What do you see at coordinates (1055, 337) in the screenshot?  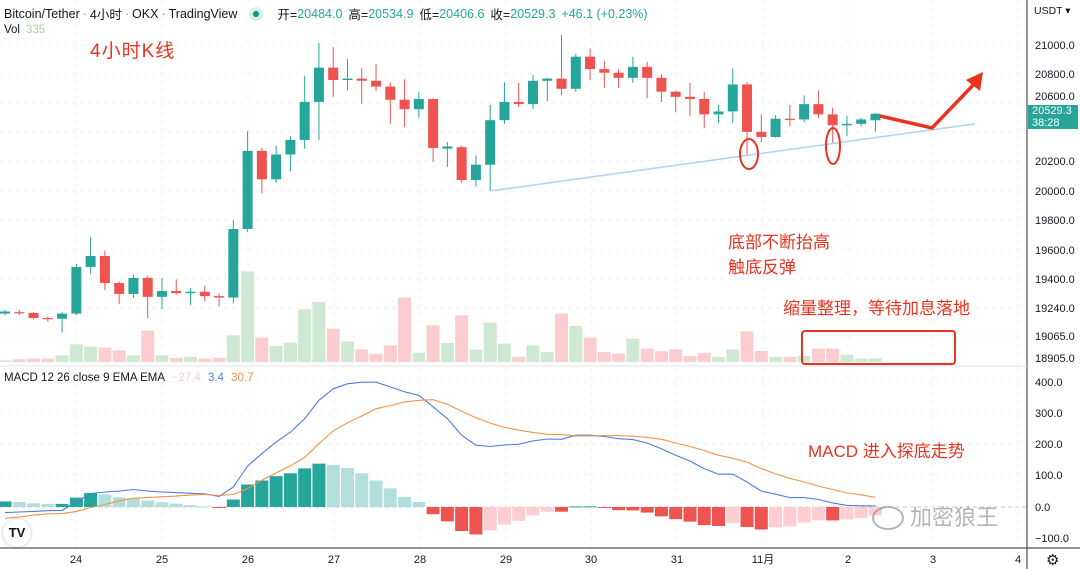 I see `price-tick-label: 19065.0` at bounding box center [1055, 337].